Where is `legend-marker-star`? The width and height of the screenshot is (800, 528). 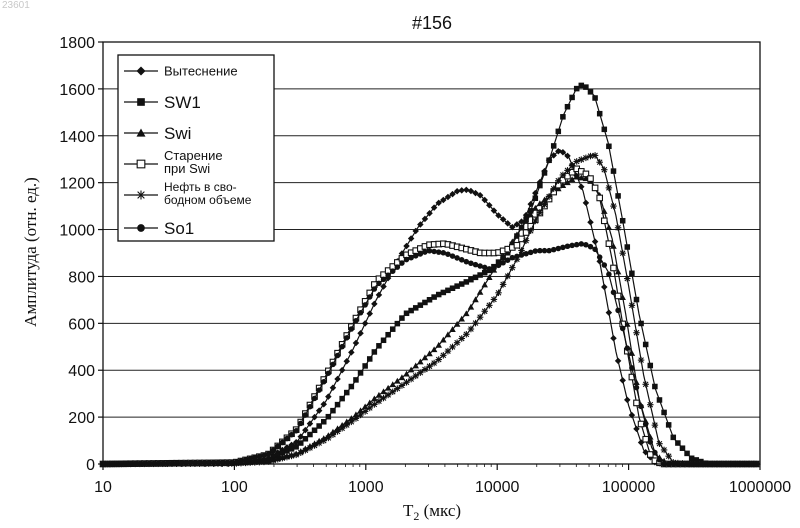 legend-marker-star is located at coordinates (141, 195).